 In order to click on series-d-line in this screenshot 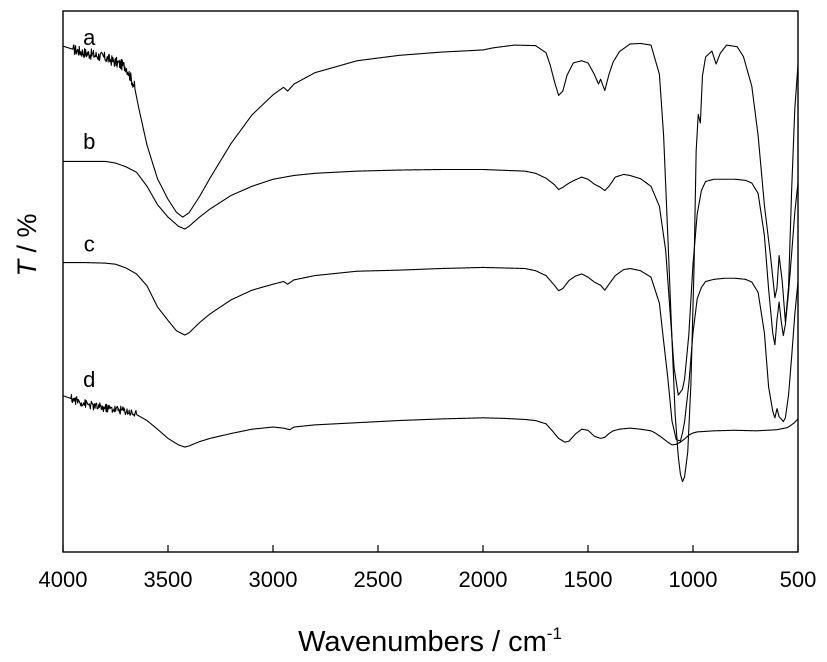, I will do `click(430, 421)`.